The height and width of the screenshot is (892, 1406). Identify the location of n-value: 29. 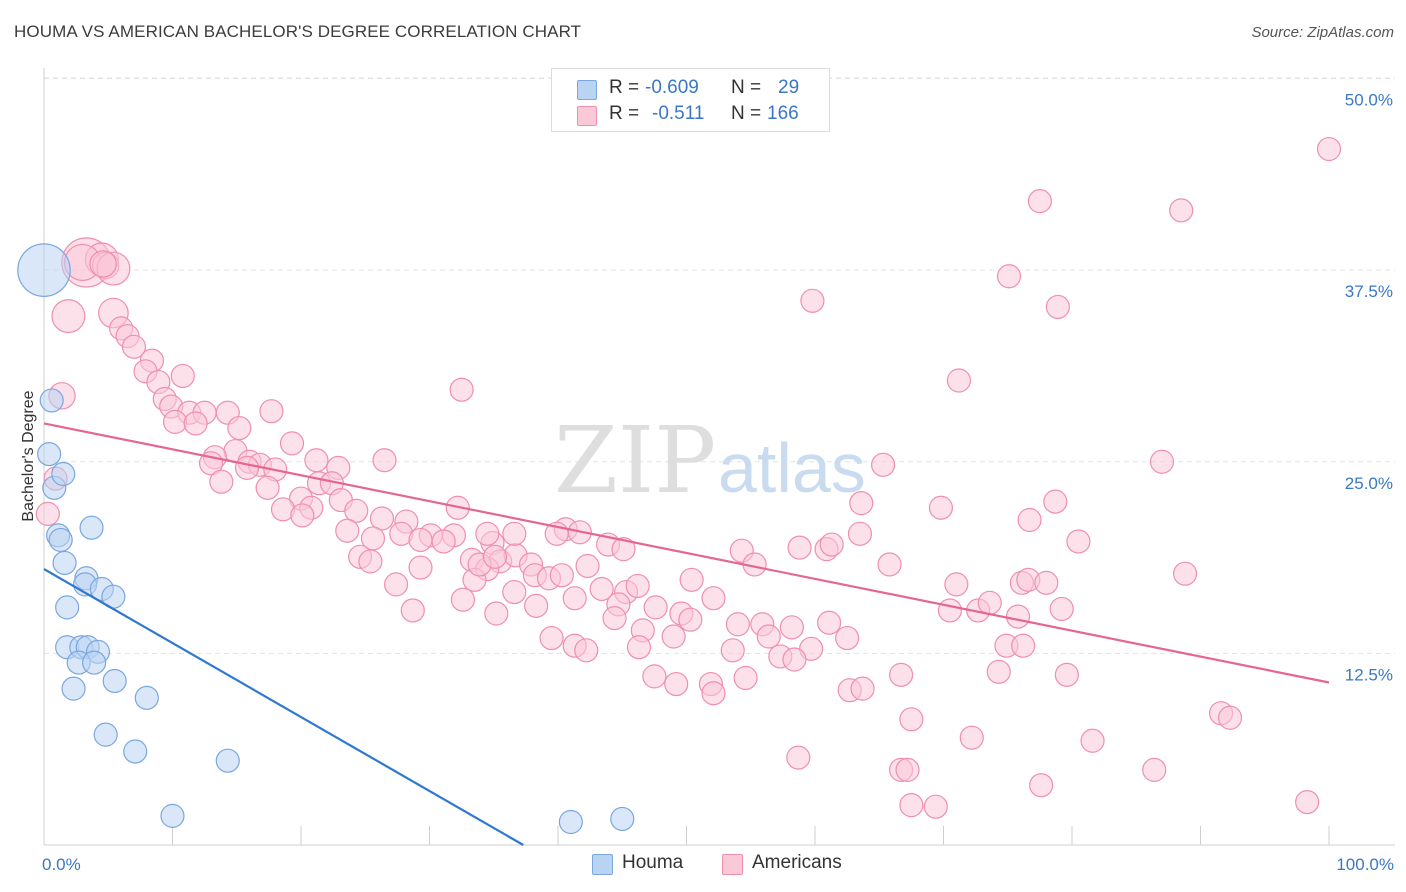
(789, 87).